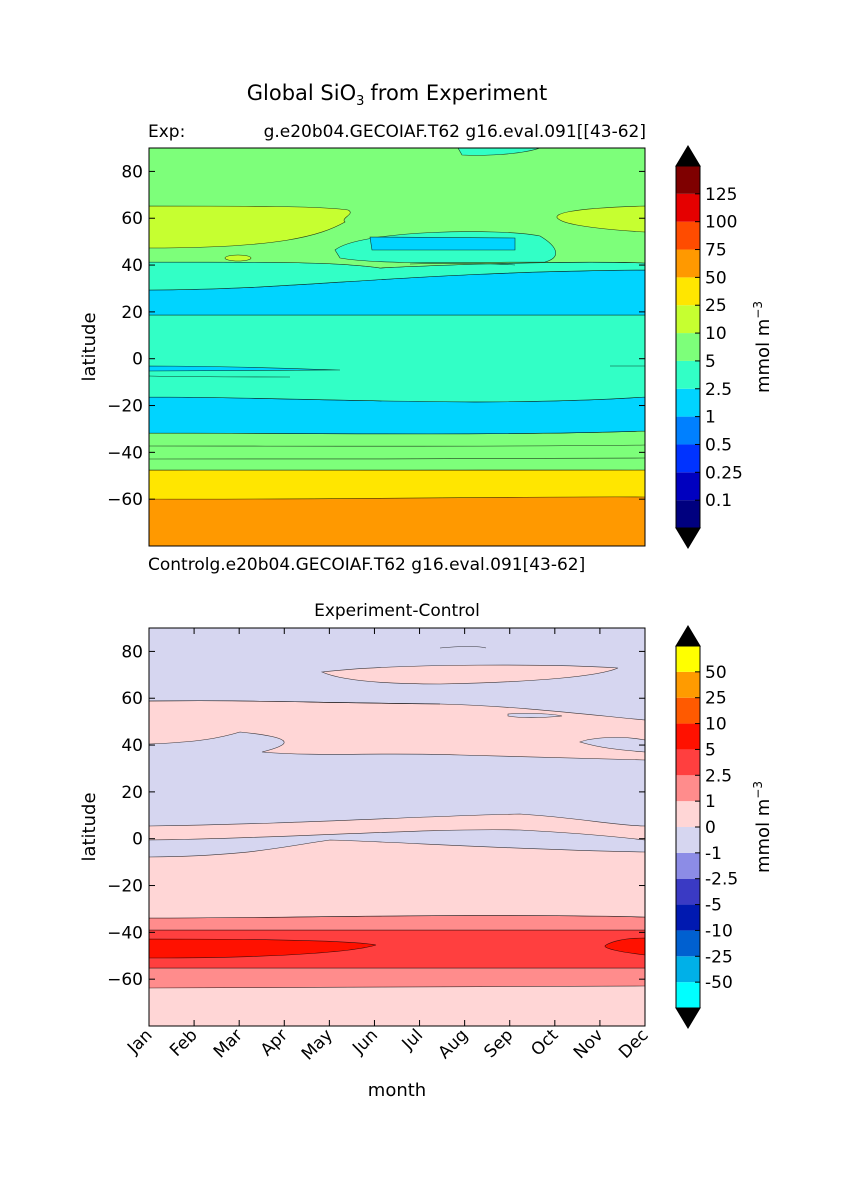  What do you see at coordinates (125, 933) in the screenshot?
I see `bottom-ytick-label: −40` at bounding box center [125, 933].